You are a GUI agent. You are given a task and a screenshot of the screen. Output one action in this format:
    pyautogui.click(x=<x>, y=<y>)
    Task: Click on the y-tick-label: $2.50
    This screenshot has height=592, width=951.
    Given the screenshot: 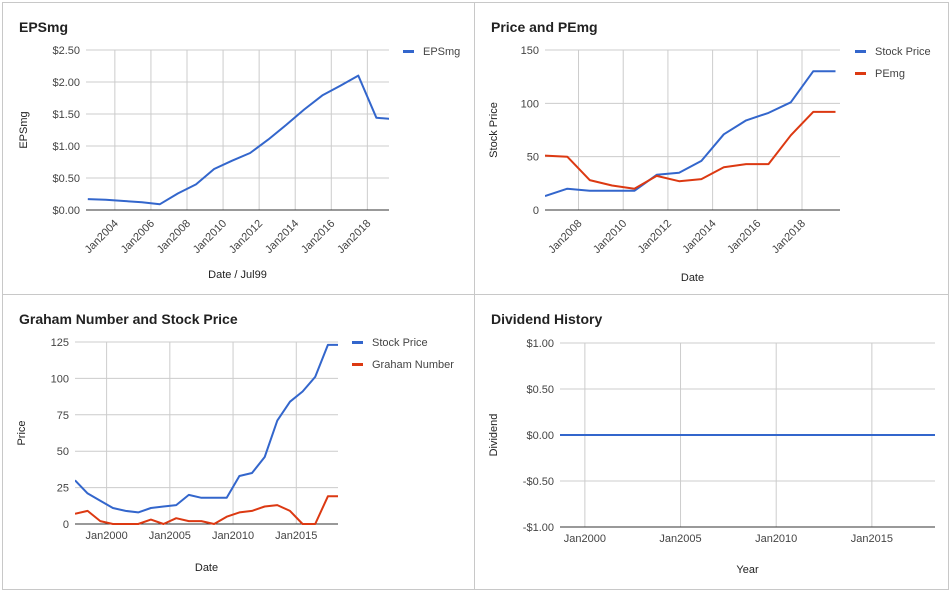 What is the action you would take?
    pyautogui.click(x=66, y=51)
    